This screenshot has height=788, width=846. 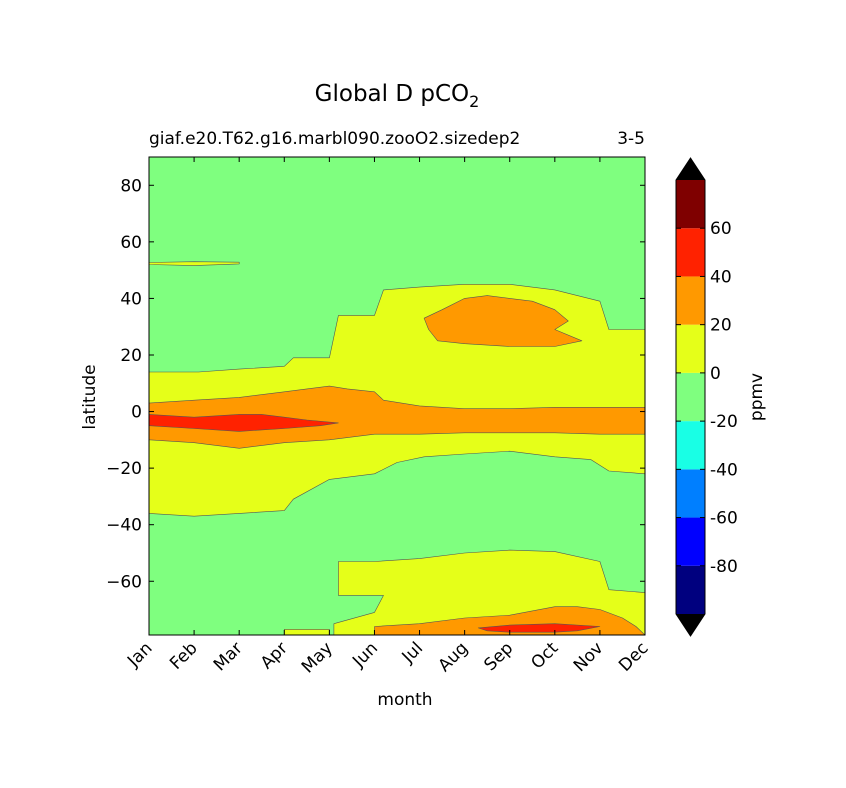 What do you see at coordinates (334, 139) in the screenshot?
I see `left-subtitle: giaf.e20.T62.g16.marbl090.zooO2.sizedep2` at bounding box center [334, 139].